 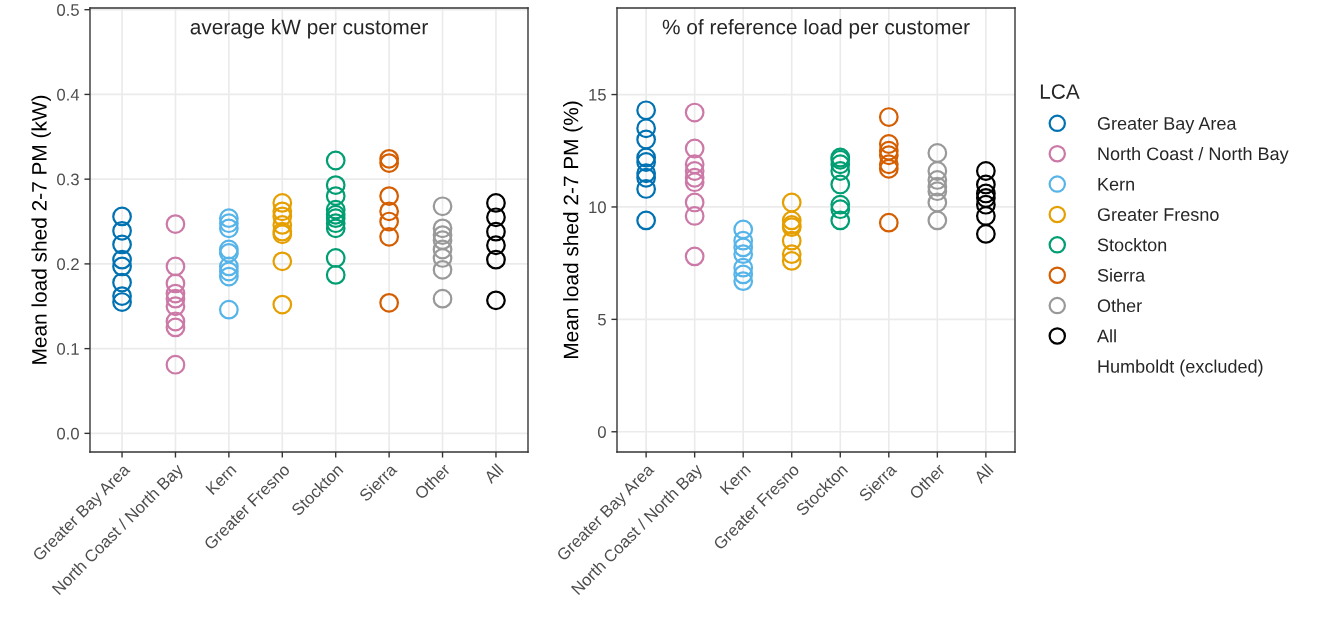 I want to click on y-tick-label: 0.2, so click(x=68, y=264).